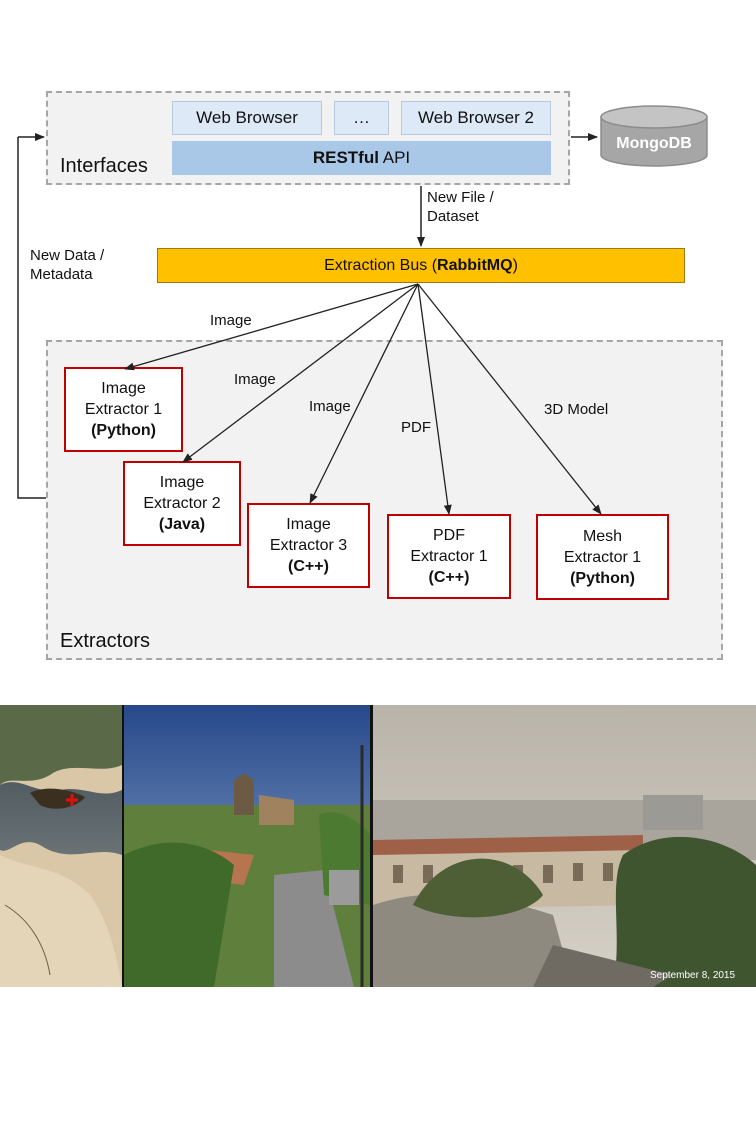 The height and width of the screenshot is (1134, 756). I want to click on mesh-extractor-1-lang: (Python), so click(602, 578).